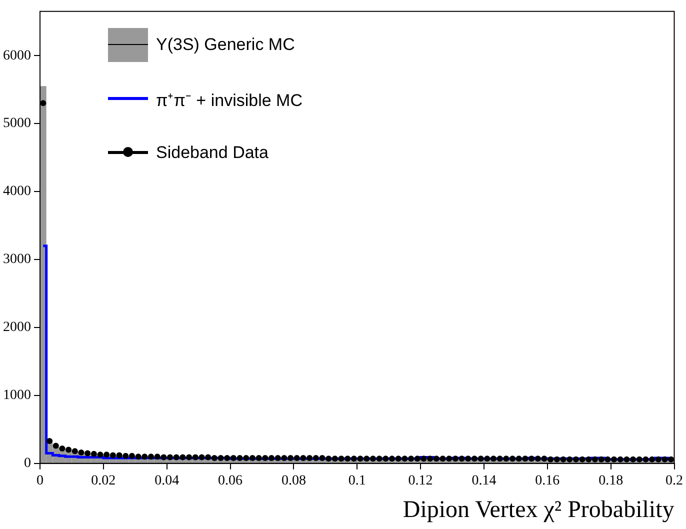  Describe the element at coordinates (225, 45) in the screenshot. I see `legend-label: Y(3S) Generic MC` at that location.